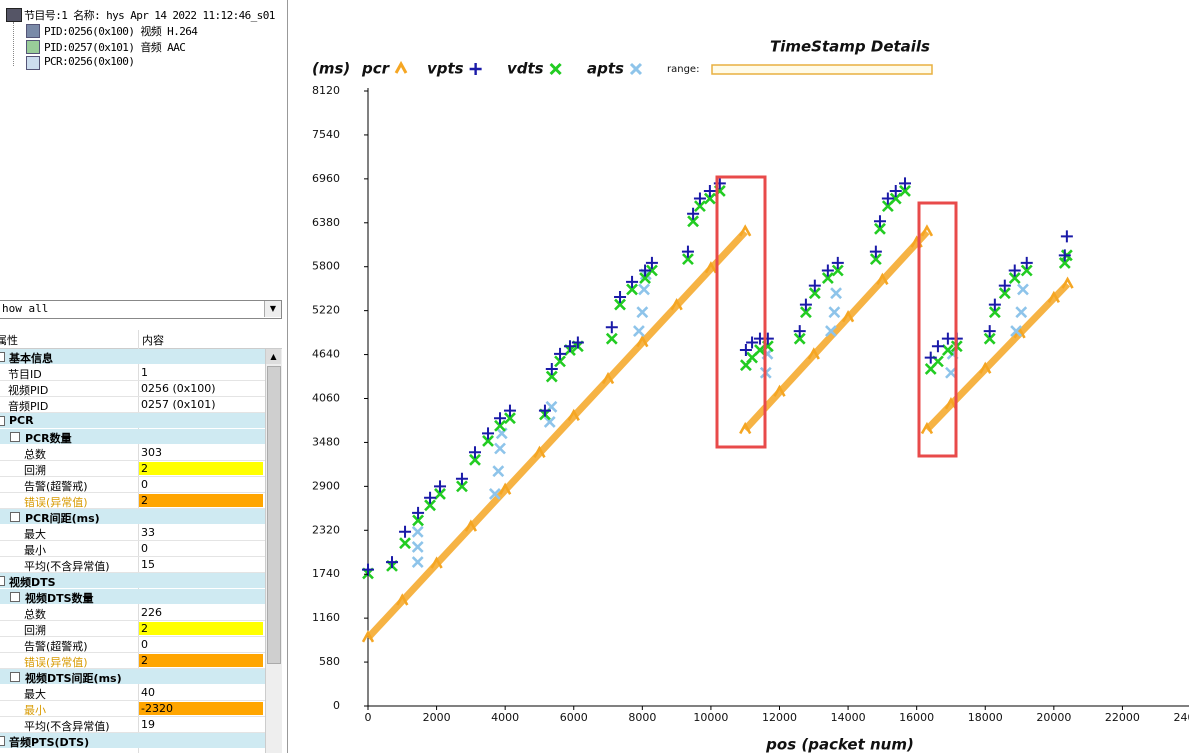  I want to click on row-value: 303, so click(151, 452).